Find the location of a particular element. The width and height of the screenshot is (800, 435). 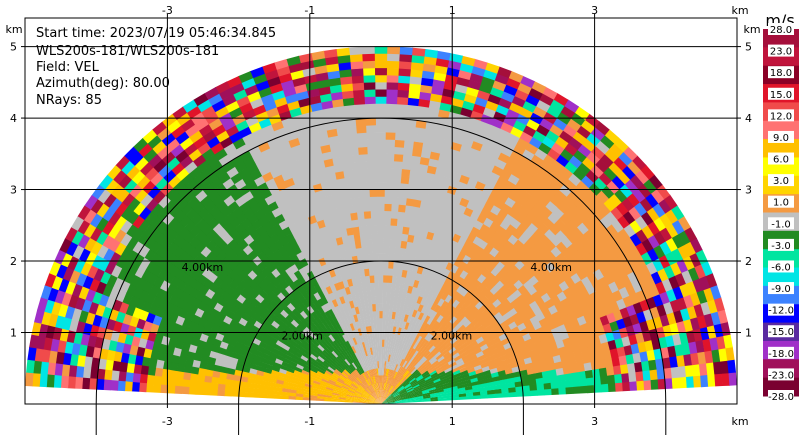

start-time-label: Start time: 2023/07/19 05:46:34.845 is located at coordinates (156, 33).